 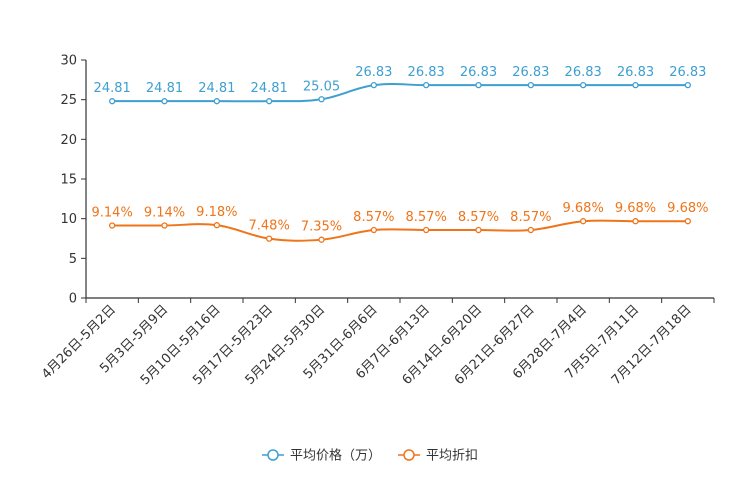 I want to click on legend-item: 平均价格（万）, so click(x=321, y=456).